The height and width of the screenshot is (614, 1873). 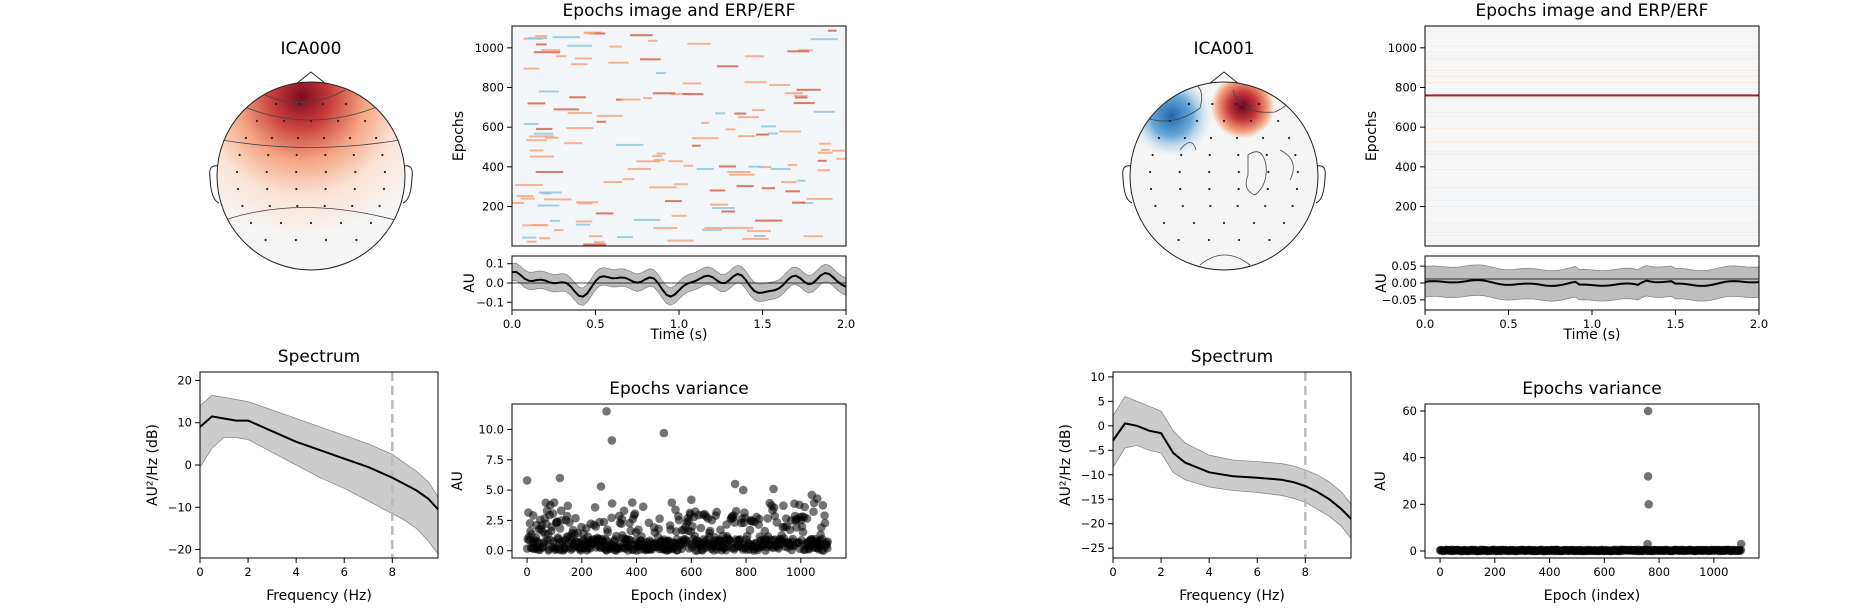 I want to click on epochs-image-yticks: 200 400 600 800 1000, so click(x=1406, y=127).